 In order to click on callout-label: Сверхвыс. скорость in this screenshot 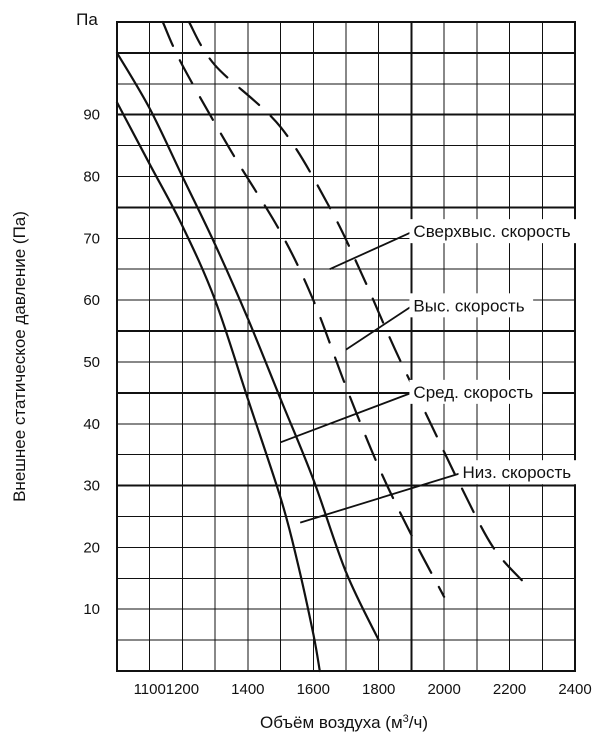, I will do `click(491, 231)`.